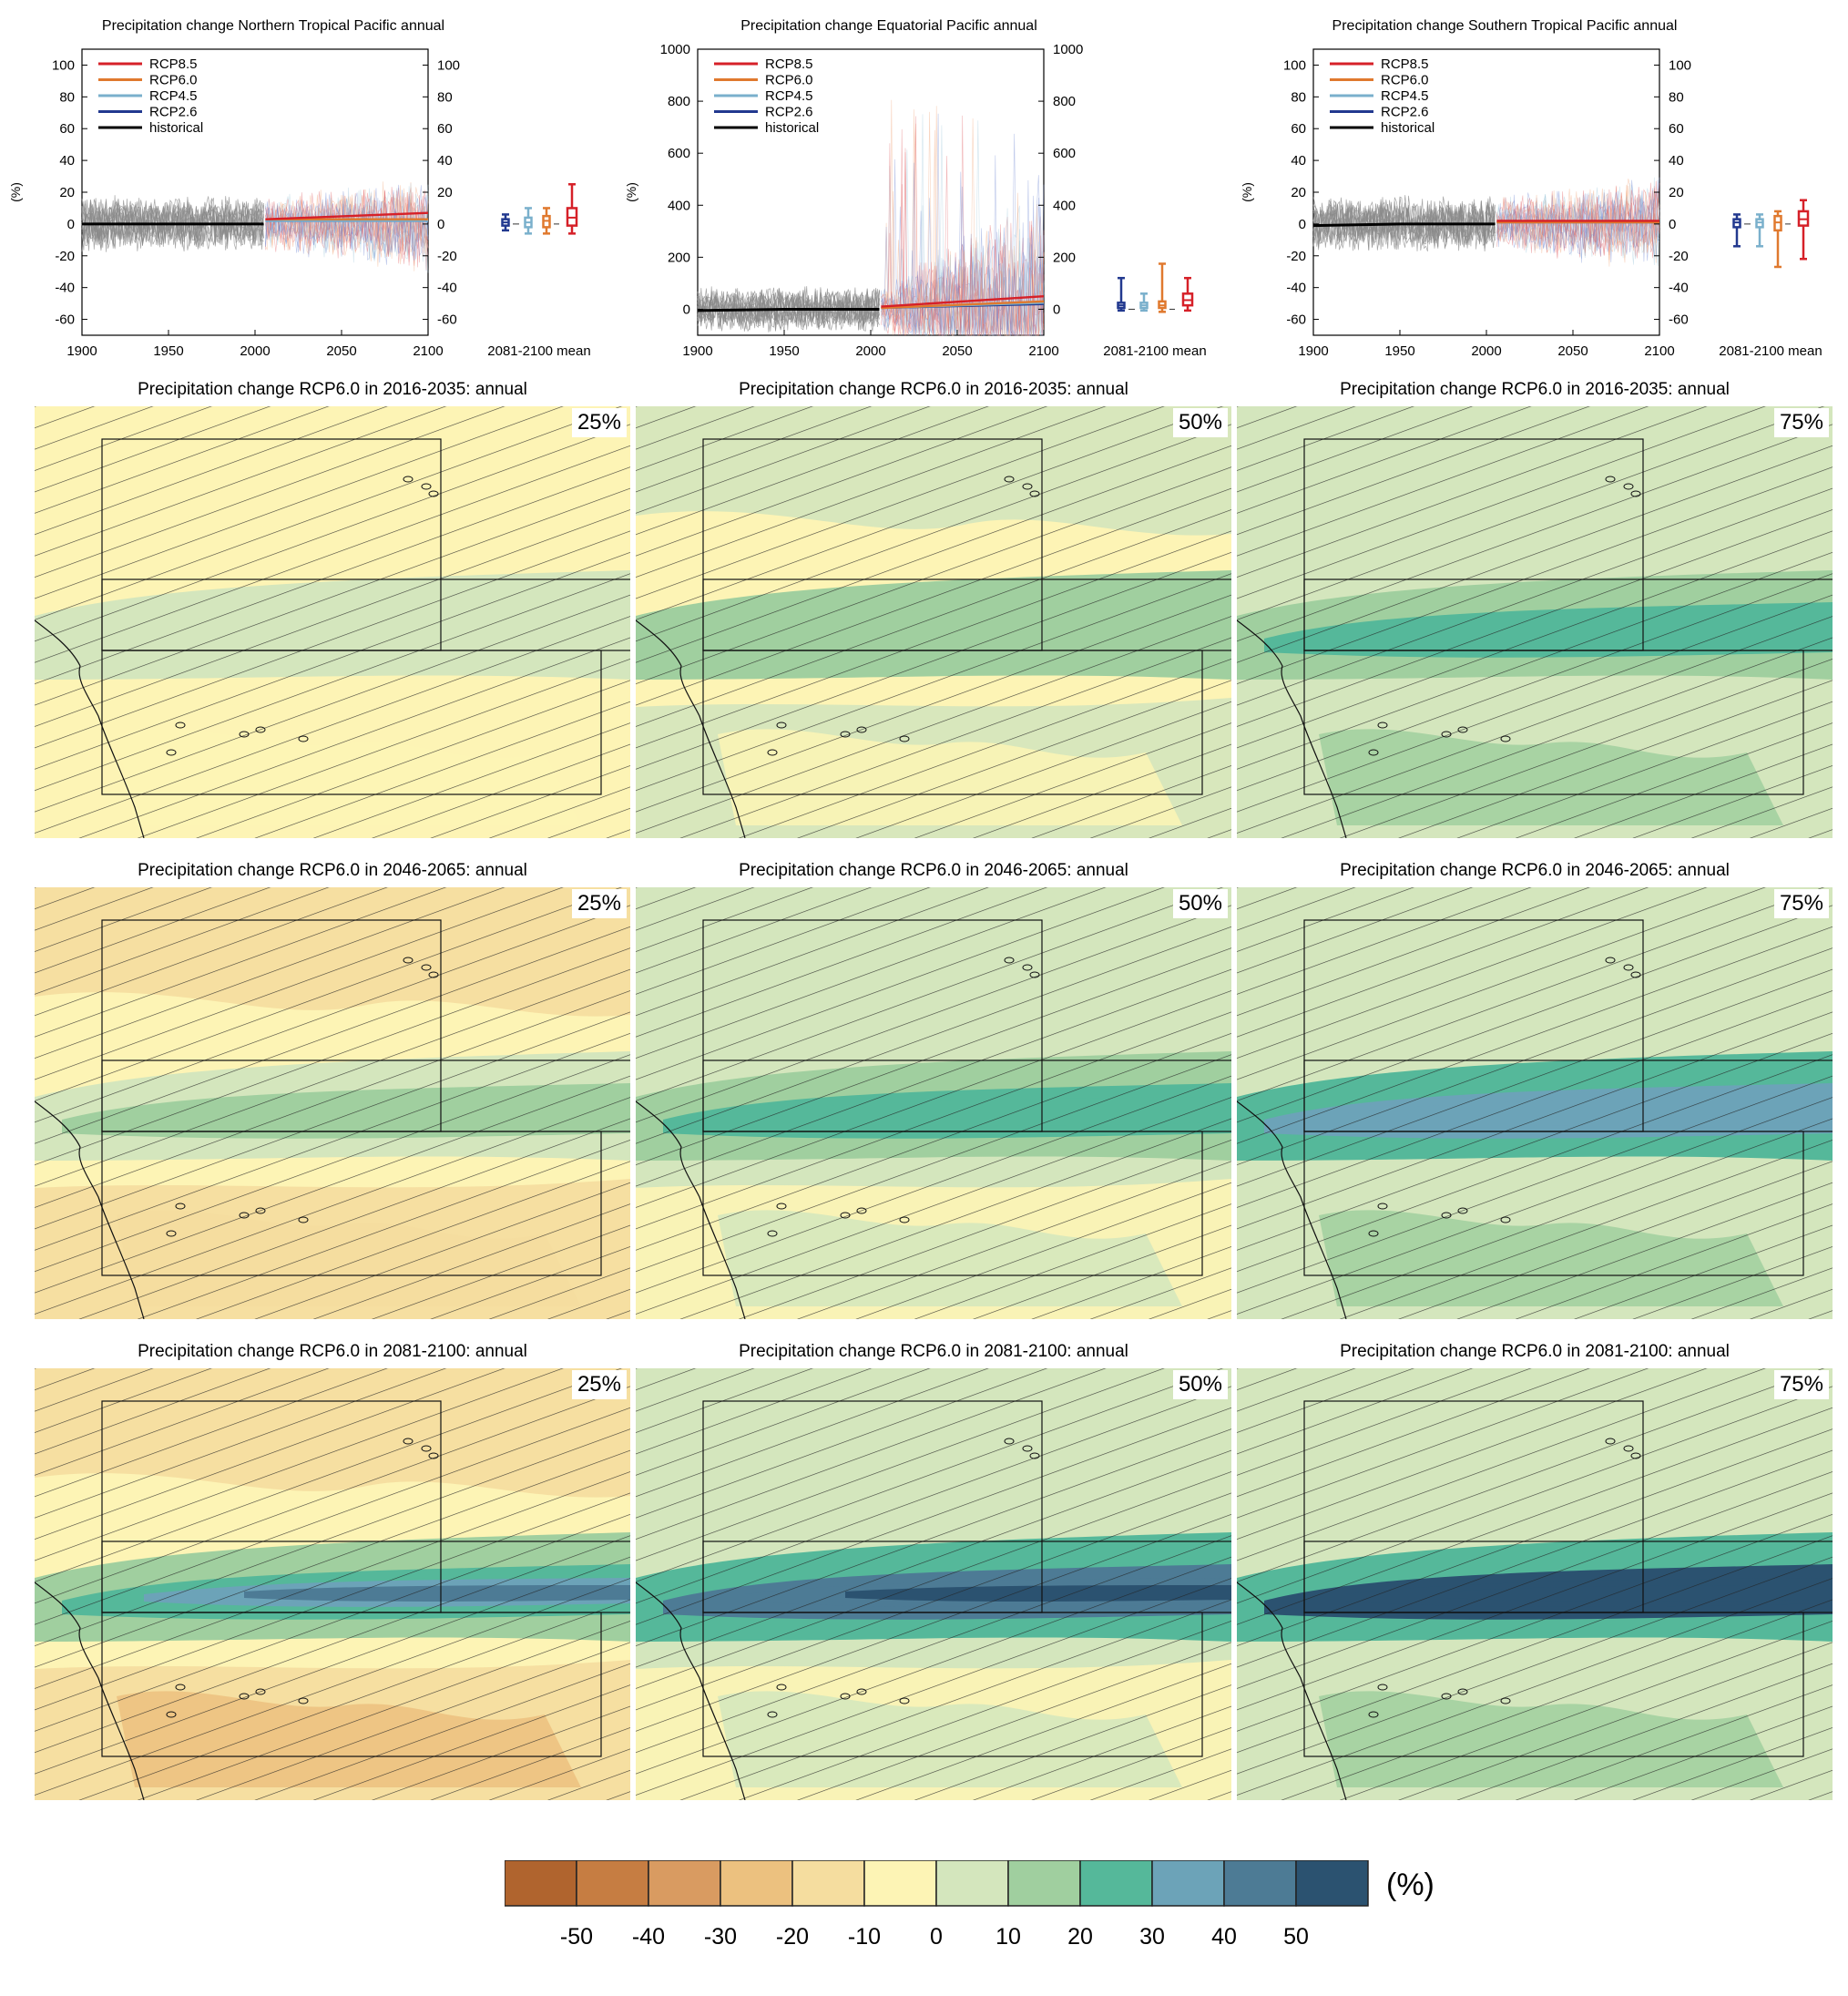  Describe the element at coordinates (788, 310) in the screenshot. I see `series-line-historical` at that location.